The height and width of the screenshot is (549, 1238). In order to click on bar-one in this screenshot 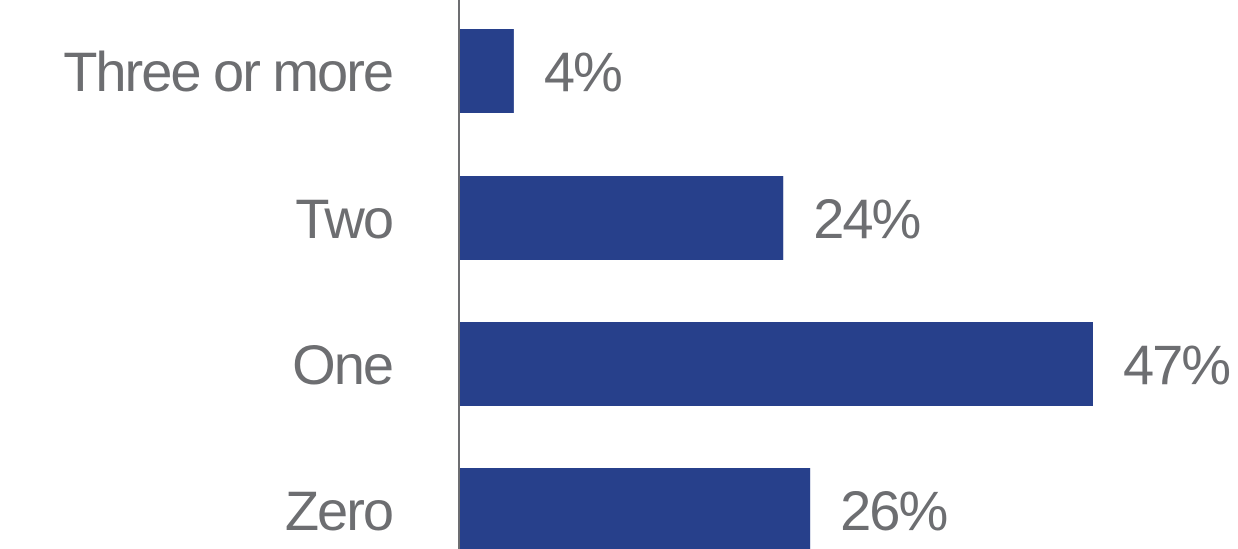, I will do `click(776, 364)`.